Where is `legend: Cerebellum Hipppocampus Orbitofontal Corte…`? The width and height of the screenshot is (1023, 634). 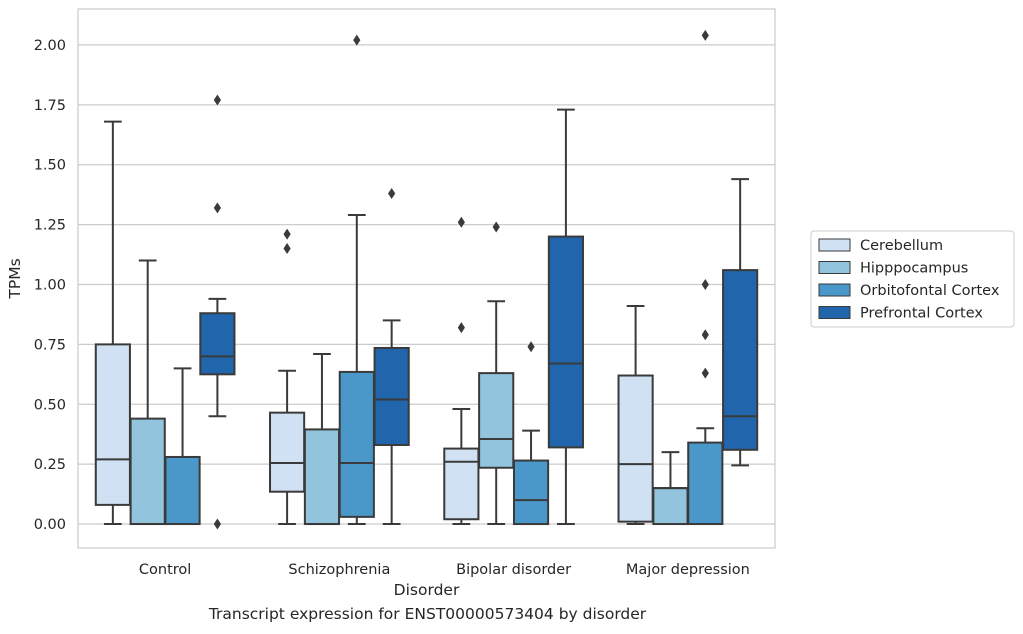 legend: Cerebellum Hipppocampus Orbitofontal Corte… is located at coordinates (912, 279).